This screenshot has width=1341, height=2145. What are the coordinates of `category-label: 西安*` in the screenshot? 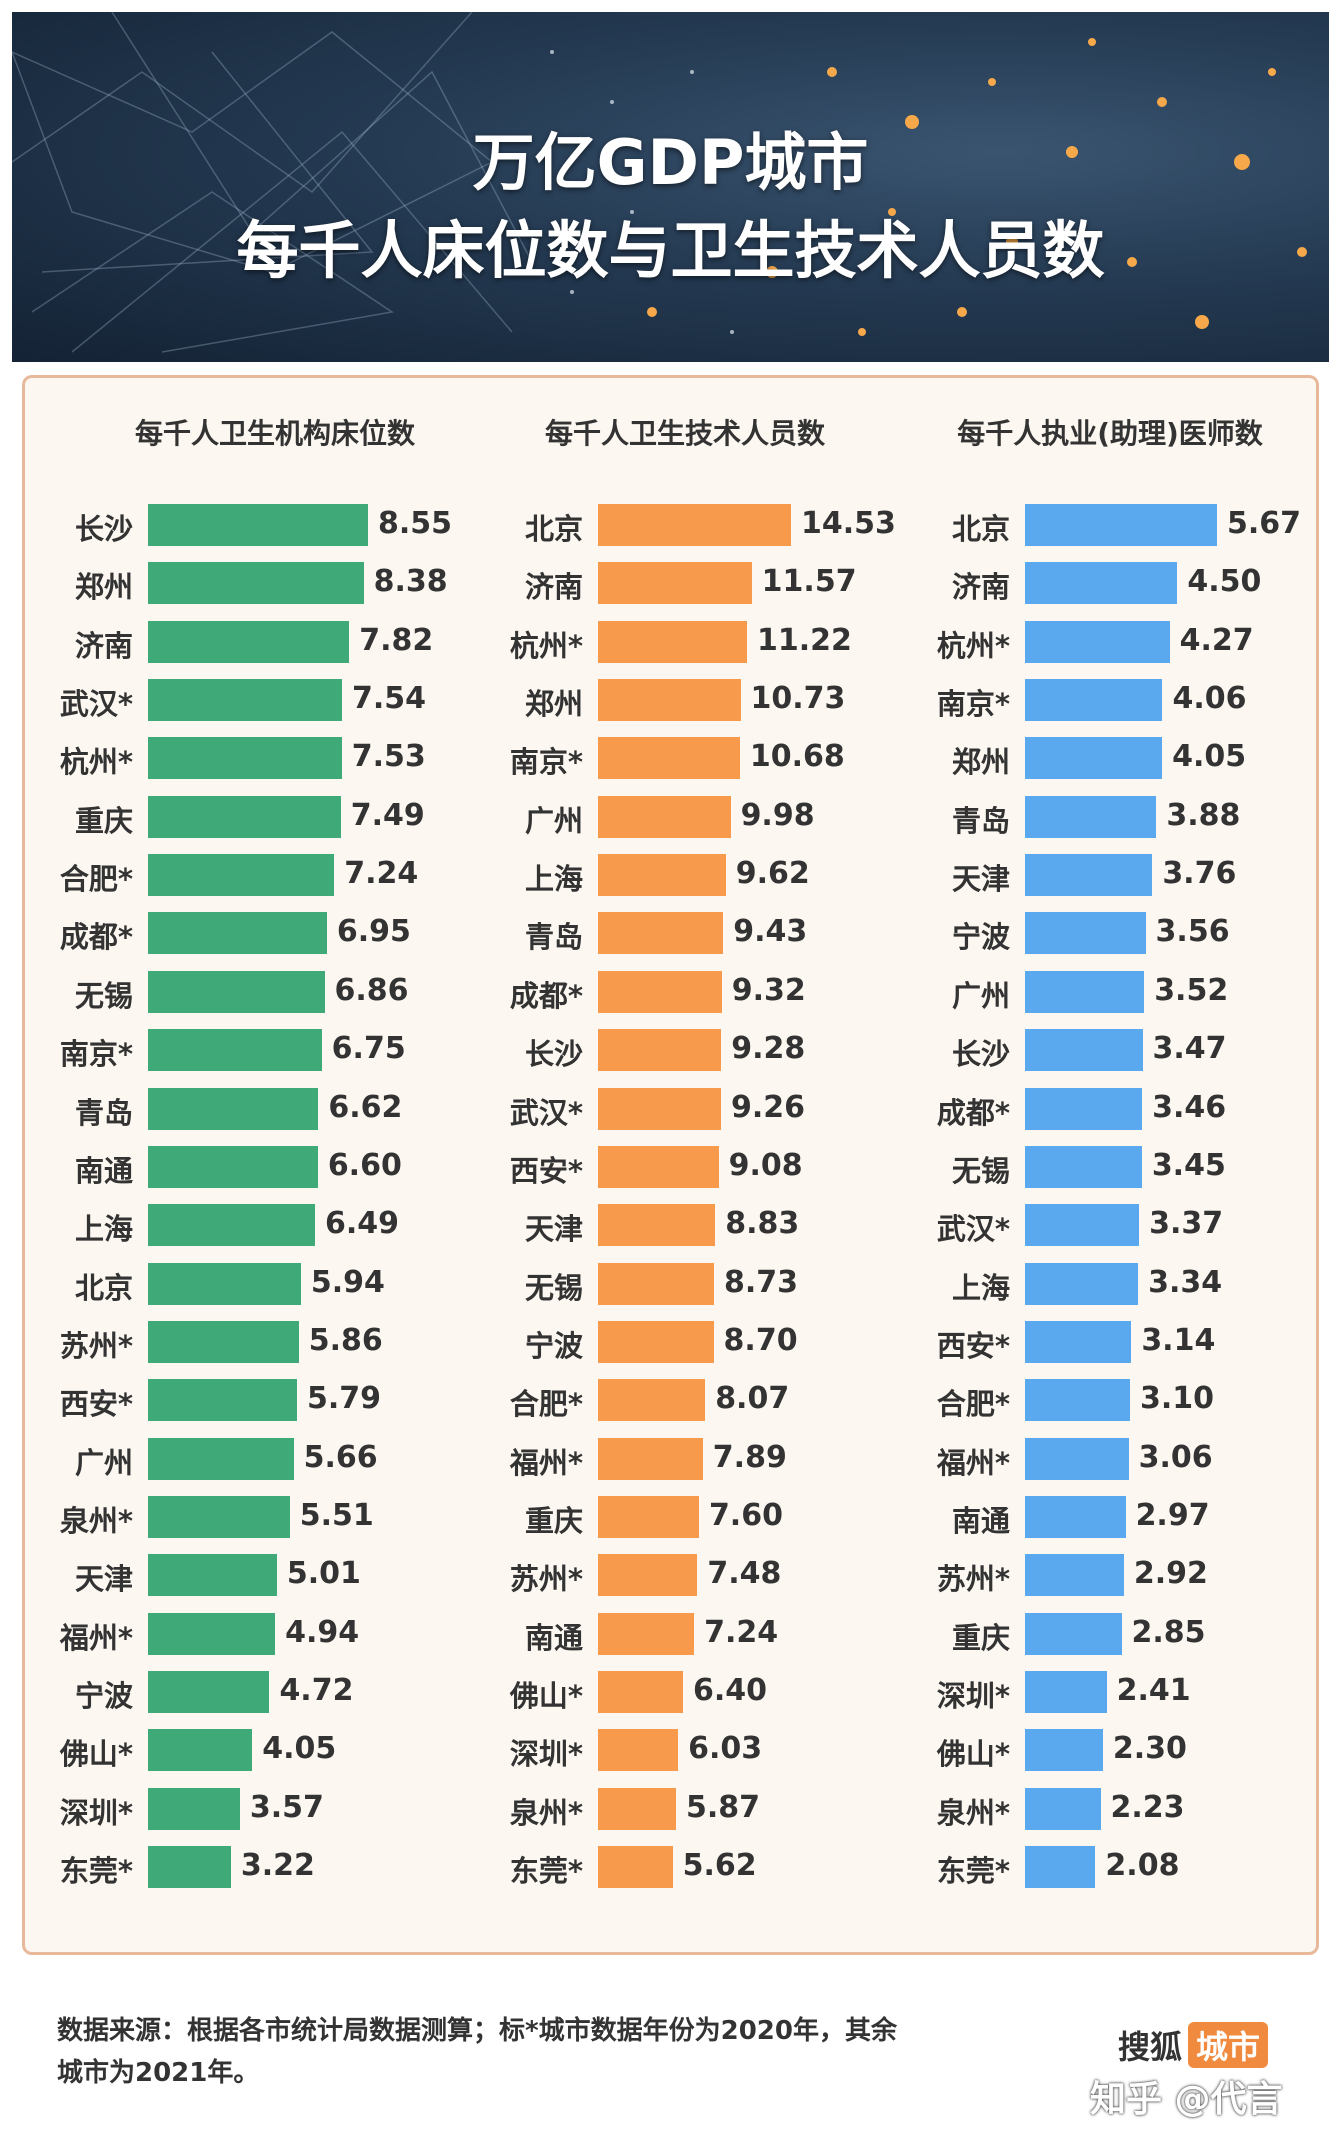 It's located at (973, 1345).